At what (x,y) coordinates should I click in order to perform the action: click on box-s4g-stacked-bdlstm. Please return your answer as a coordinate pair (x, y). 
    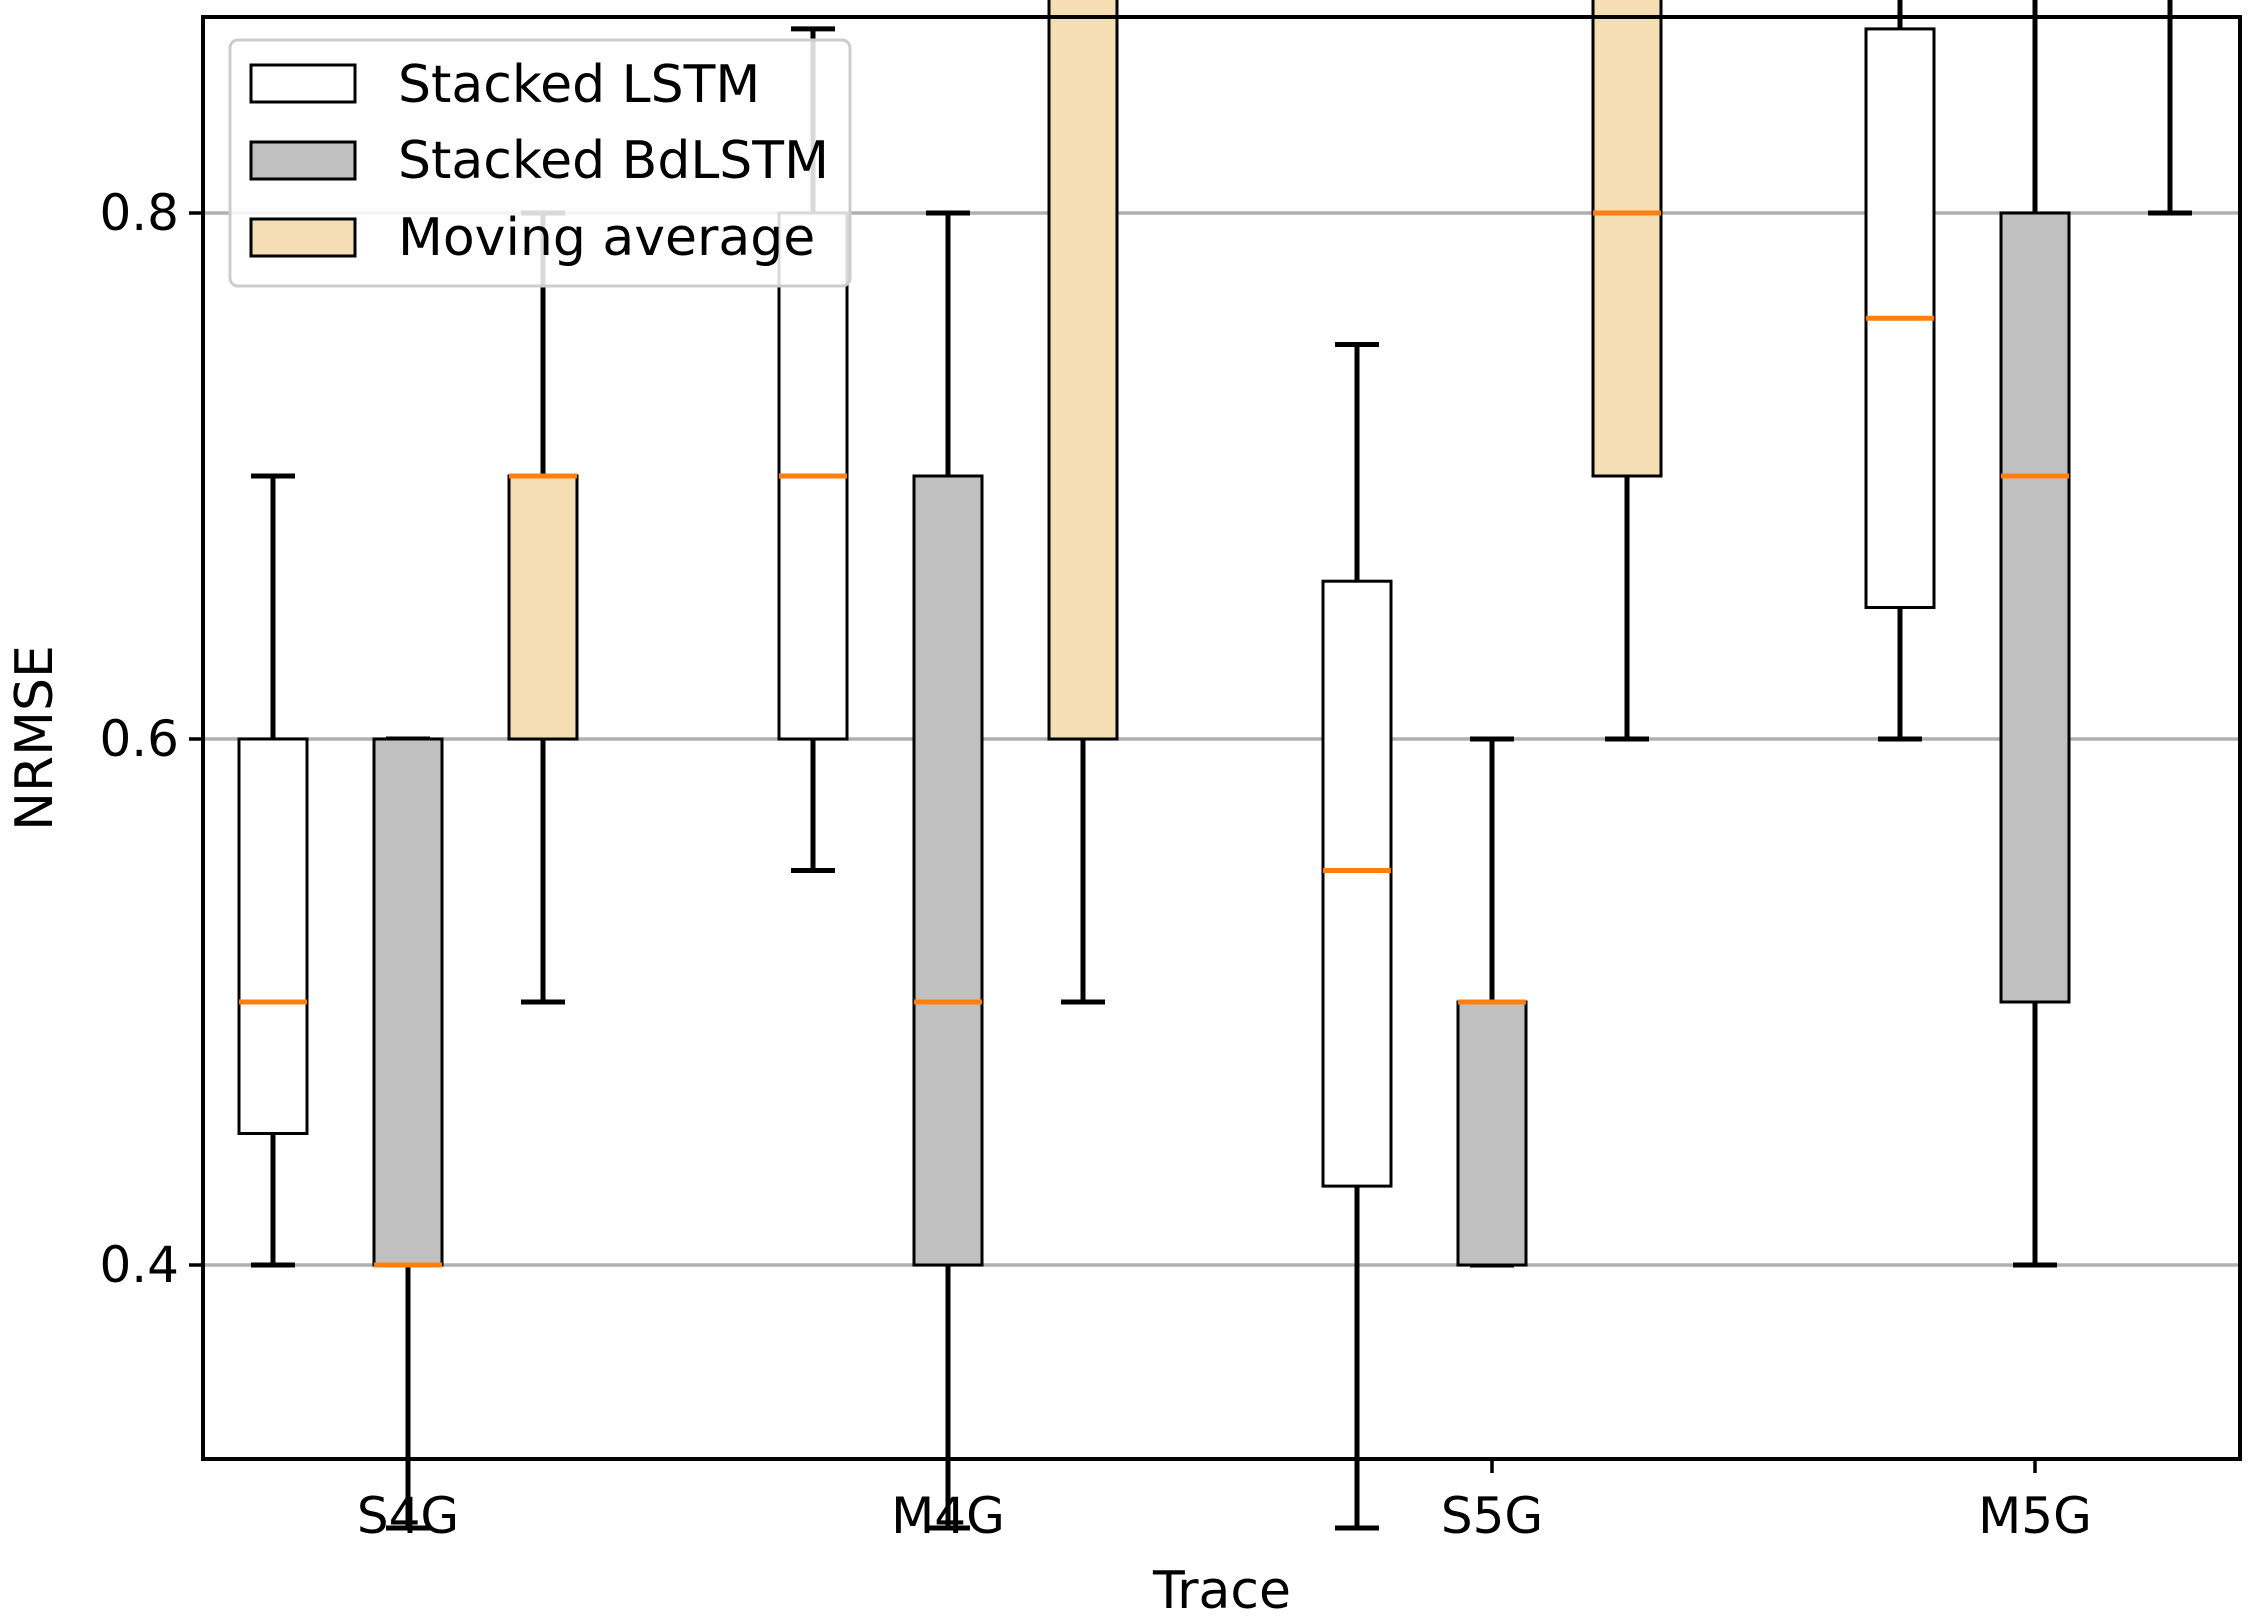
    Looking at the image, I should click on (408, 1133).